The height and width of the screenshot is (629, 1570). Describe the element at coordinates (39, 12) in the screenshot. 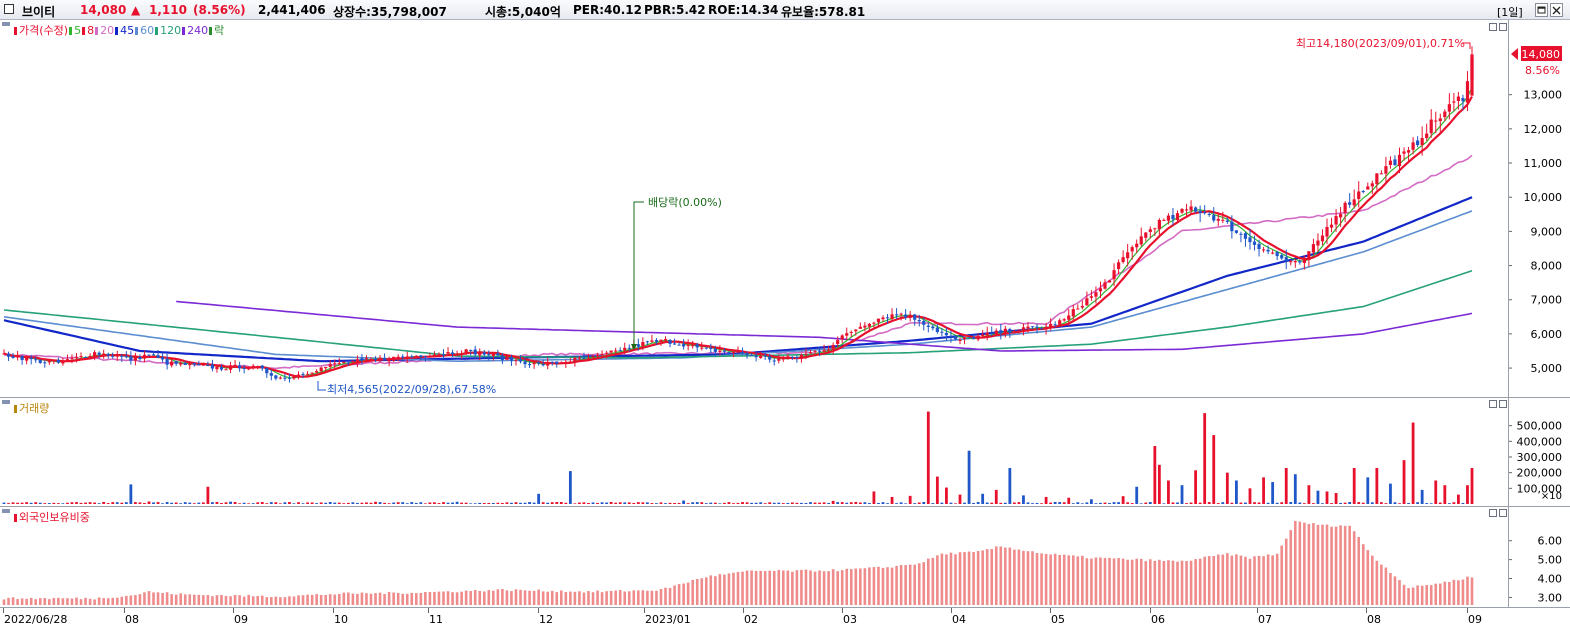

I see `stock-name: 브이티` at that location.